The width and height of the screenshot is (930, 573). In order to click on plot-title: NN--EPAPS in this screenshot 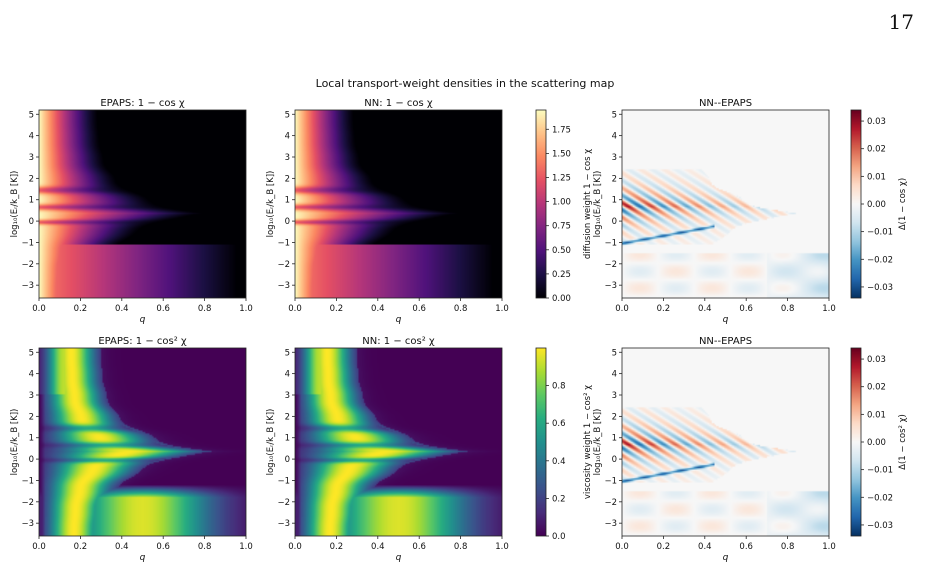, I will do `click(725, 103)`.